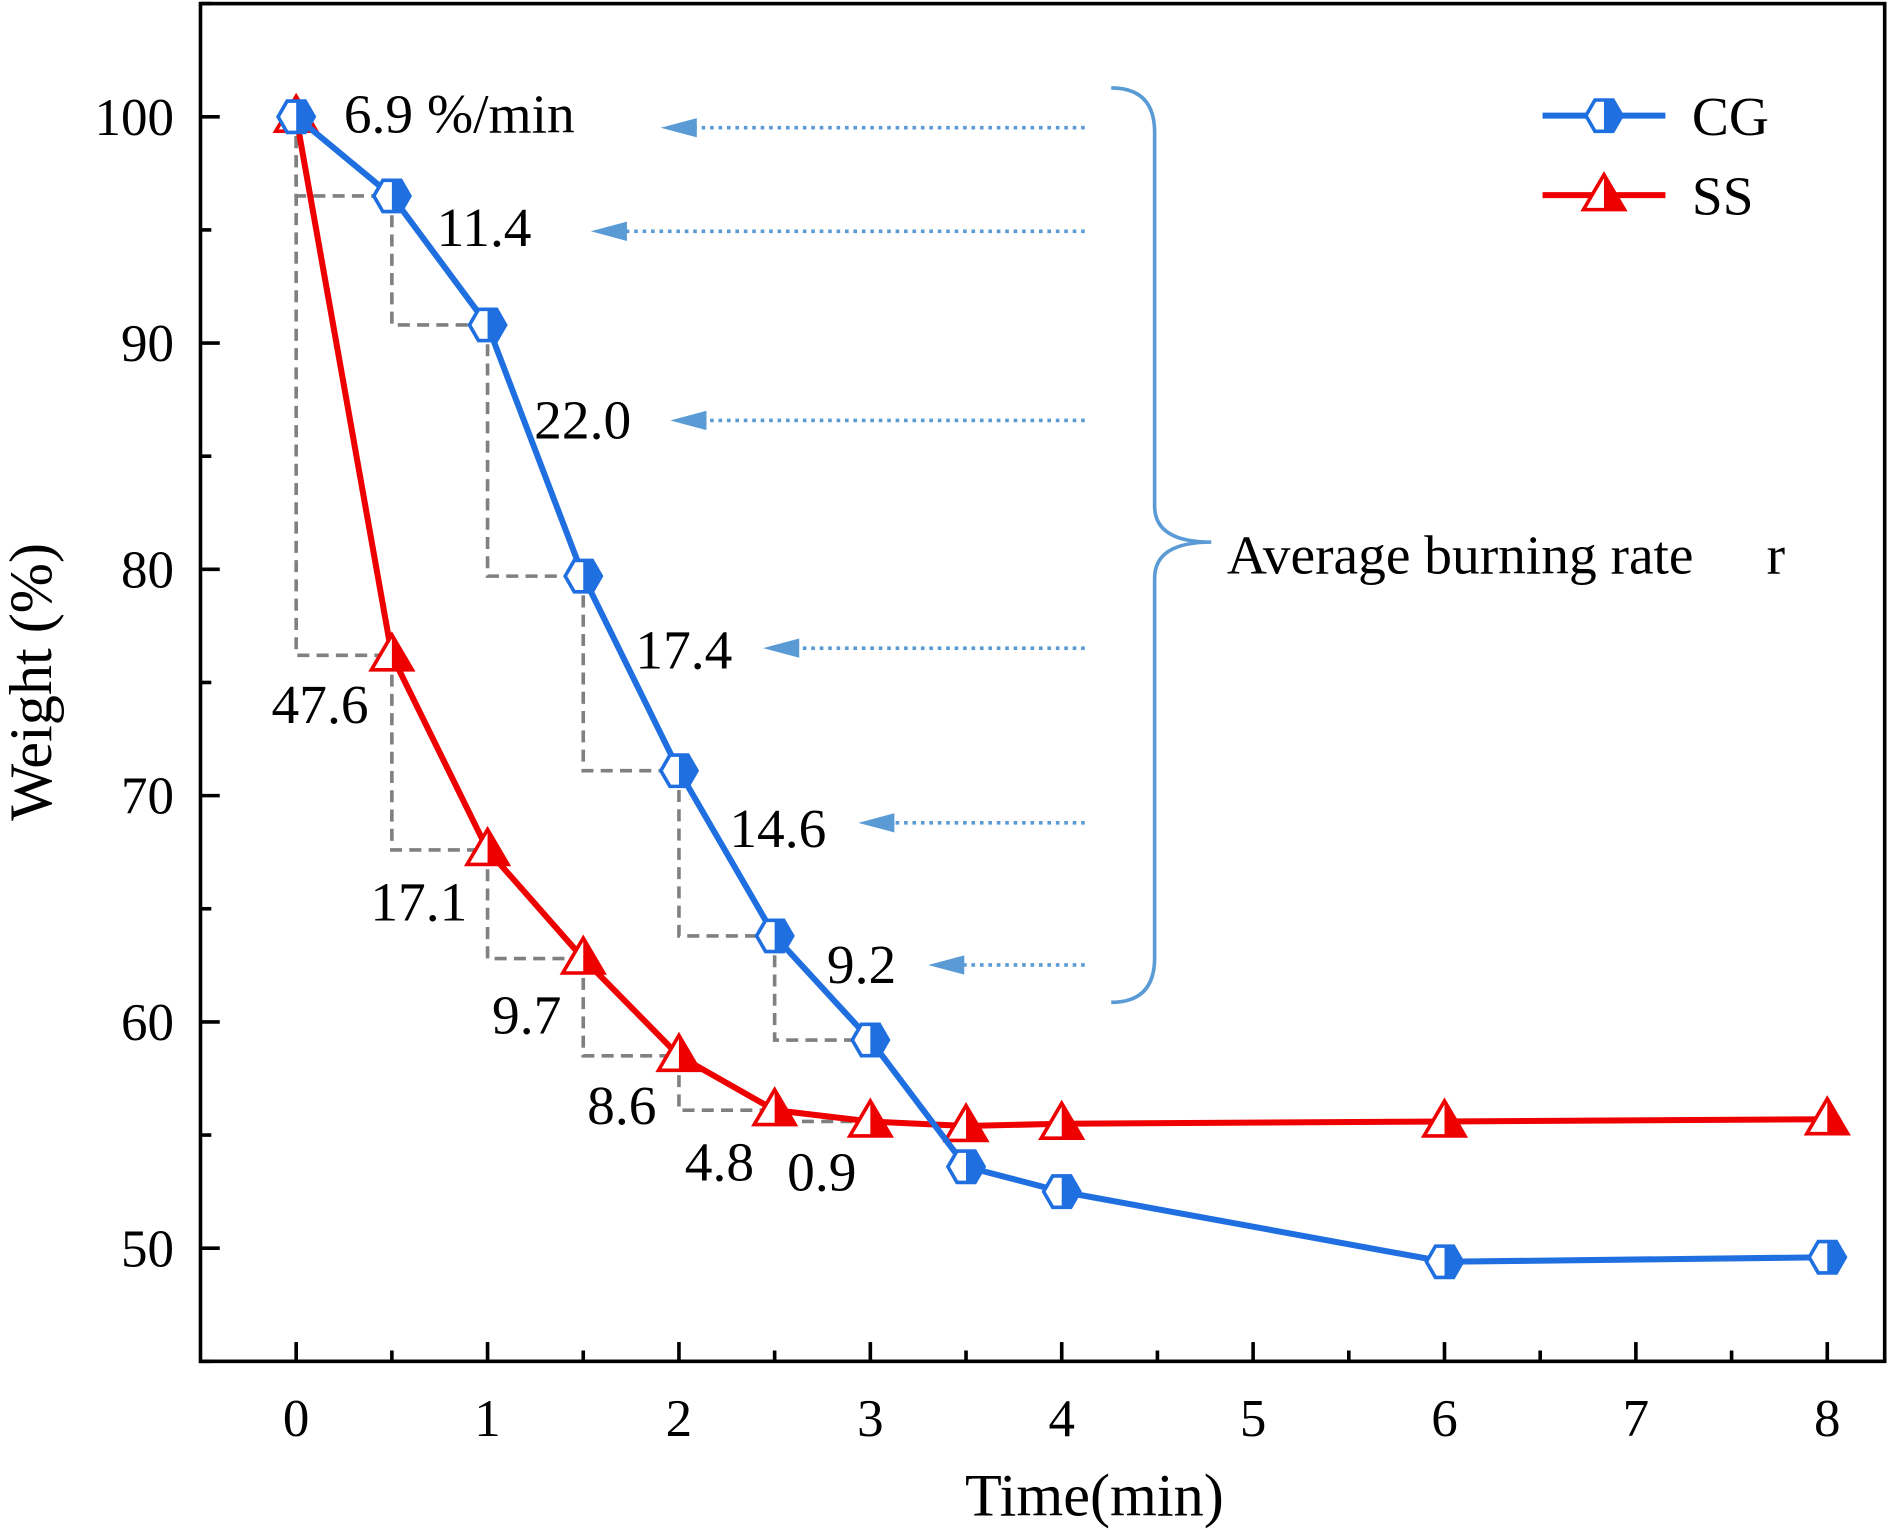  Describe the element at coordinates (1827, 1419) in the screenshot. I see `x-tick-label: 8` at that location.